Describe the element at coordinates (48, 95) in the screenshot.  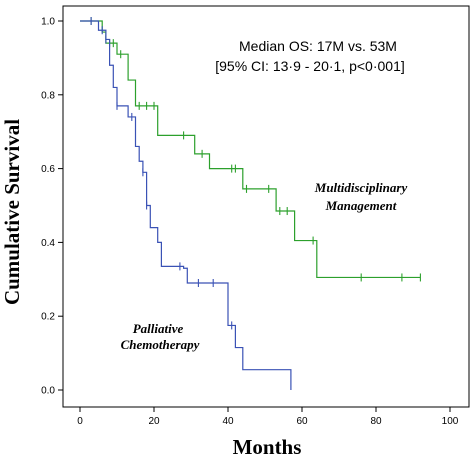
I see `y-tick-label-0.8: 0.8` at that location.